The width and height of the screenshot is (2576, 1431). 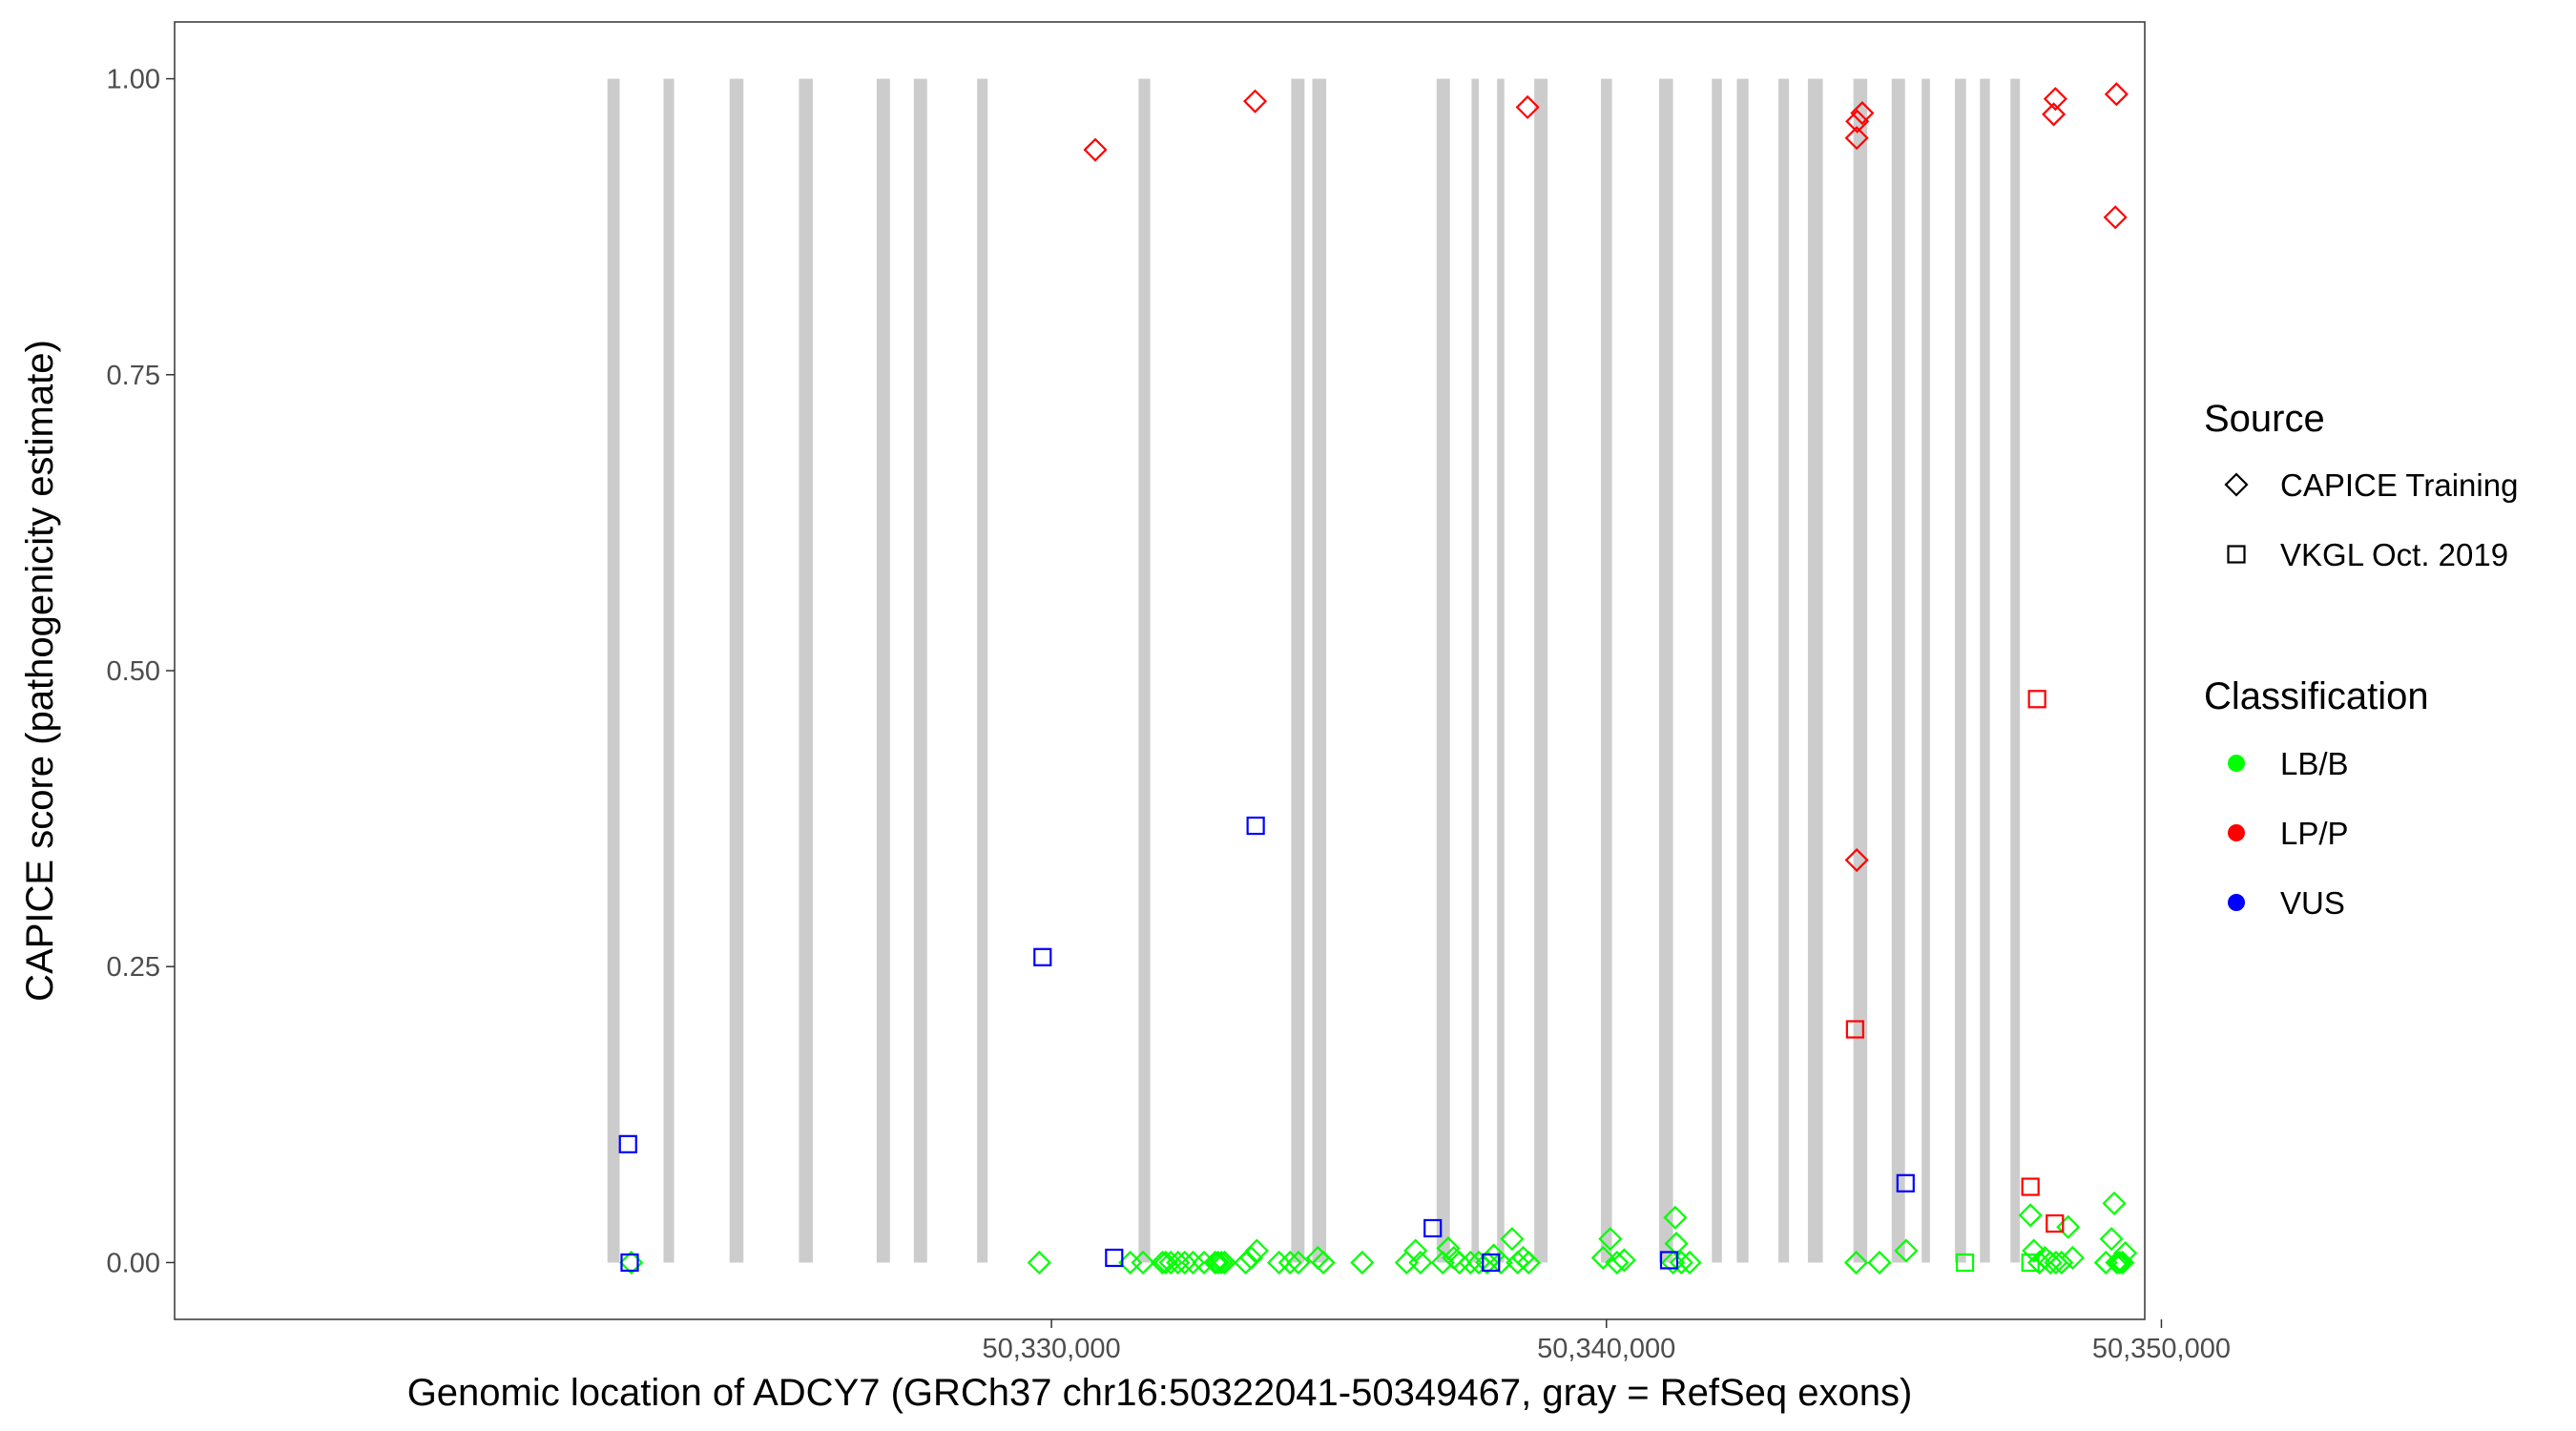 I want to click on y-tick-label: 1.00, so click(x=133, y=80).